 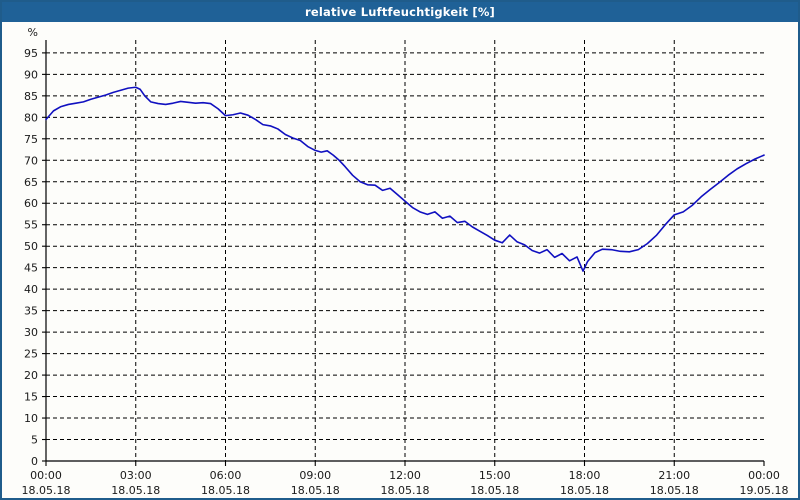 I want to click on y-tick-label: 75, so click(x=31, y=139).